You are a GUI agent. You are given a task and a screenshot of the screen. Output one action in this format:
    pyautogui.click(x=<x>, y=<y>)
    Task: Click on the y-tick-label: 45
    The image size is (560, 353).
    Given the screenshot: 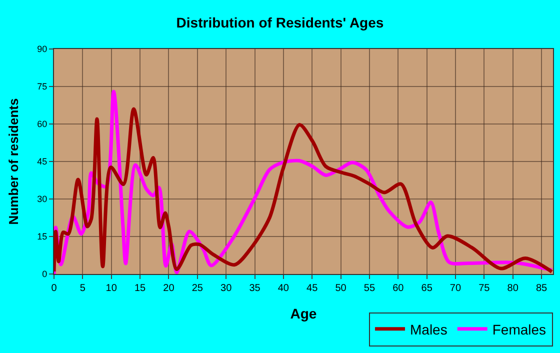 What is the action you would take?
    pyautogui.click(x=42, y=161)
    